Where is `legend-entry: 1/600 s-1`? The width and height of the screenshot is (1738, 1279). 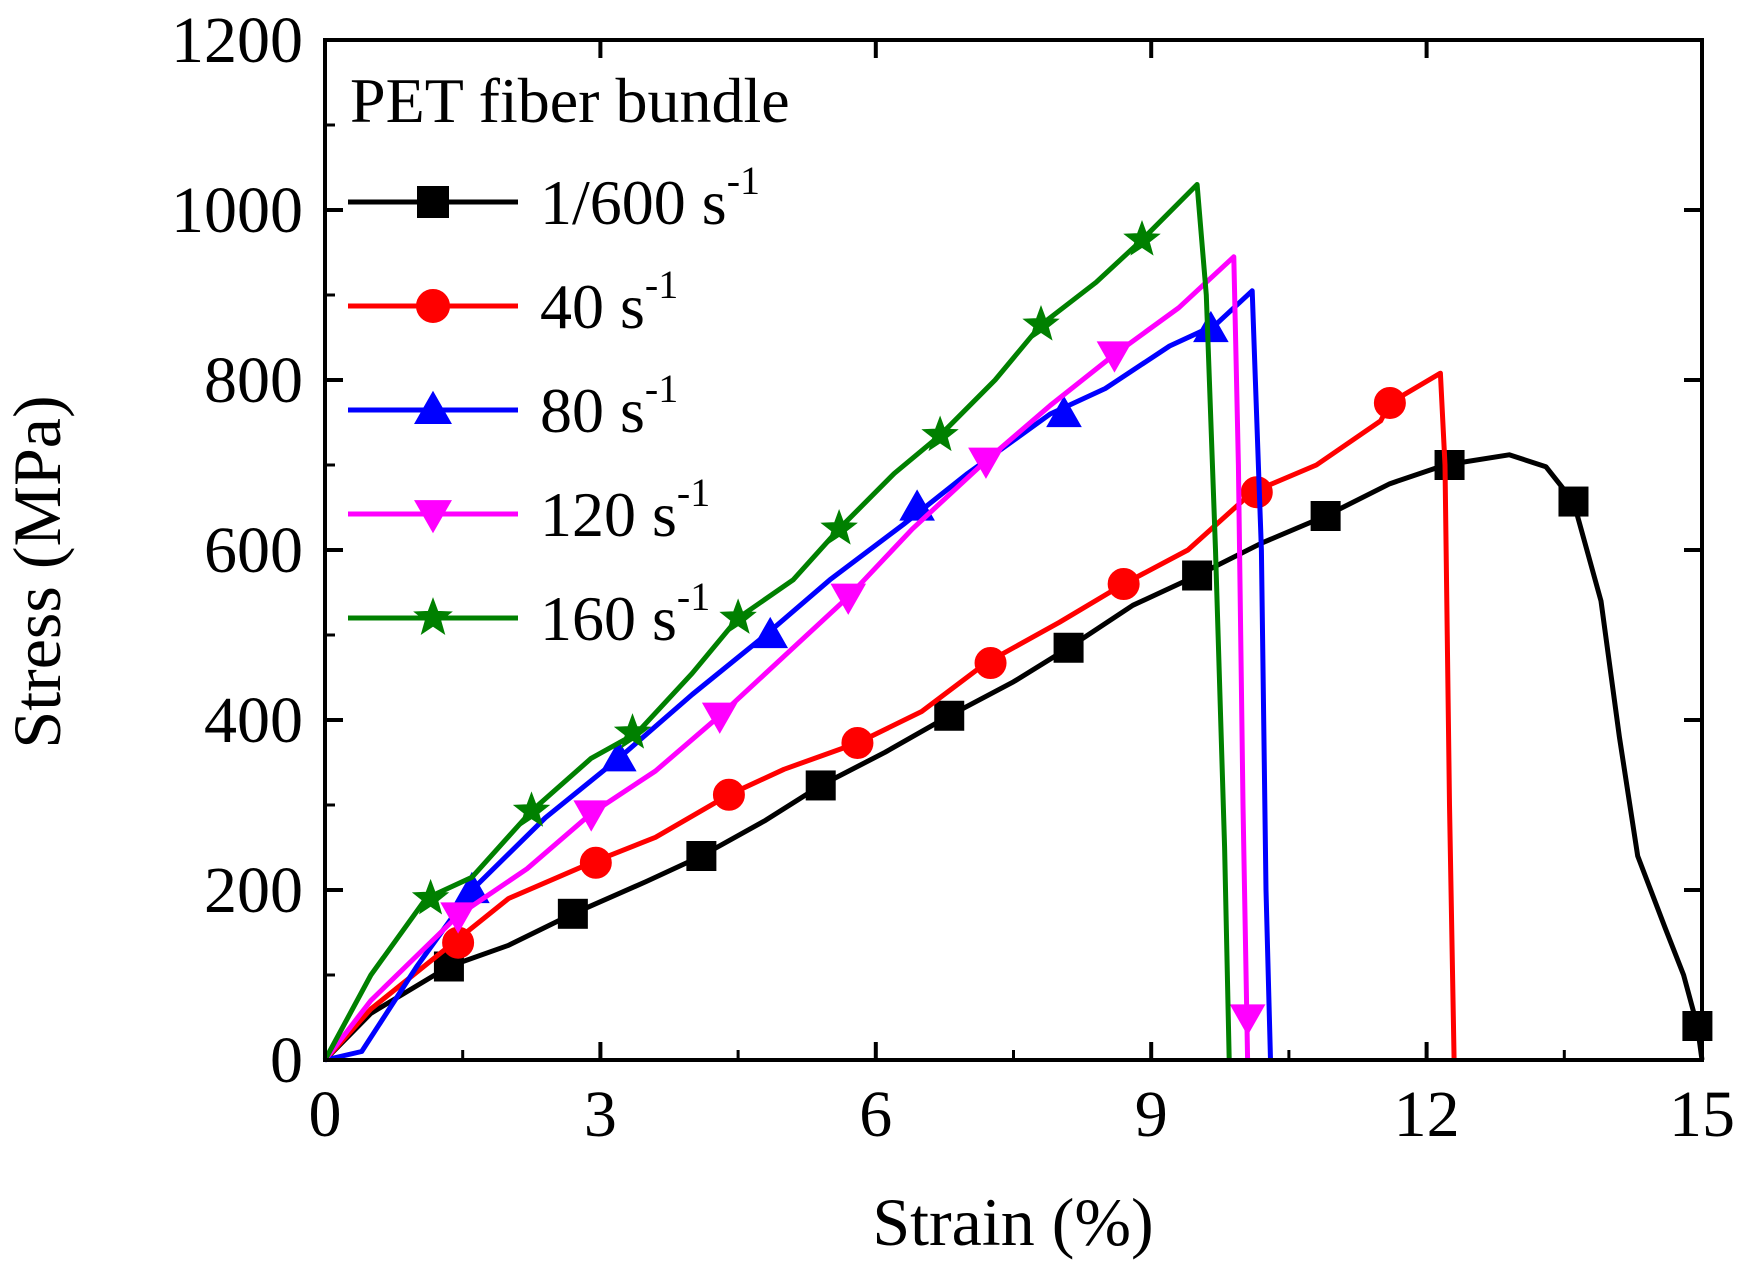 legend-entry: 1/600 s-1 is located at coordinates (554, 198).